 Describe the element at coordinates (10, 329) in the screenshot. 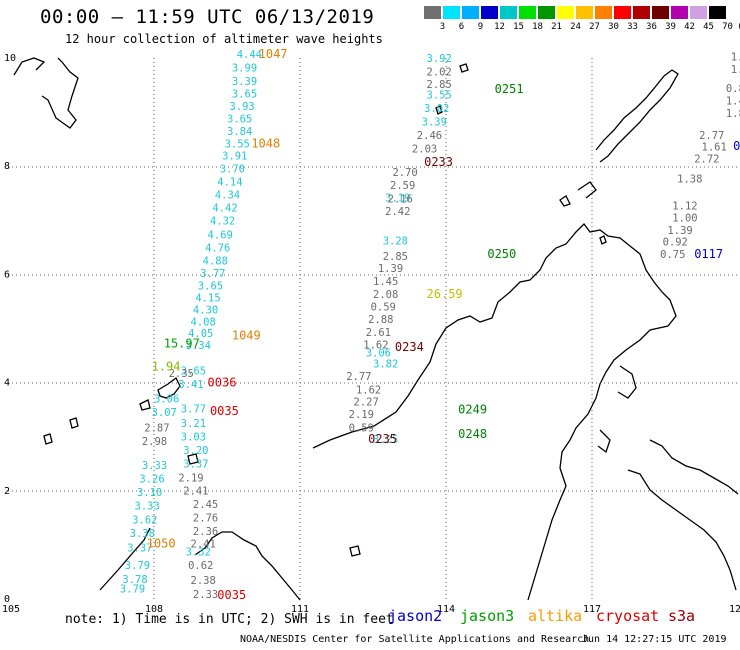

I see `y-axis-ticks: 0 2 4 6 8 10` at that location.